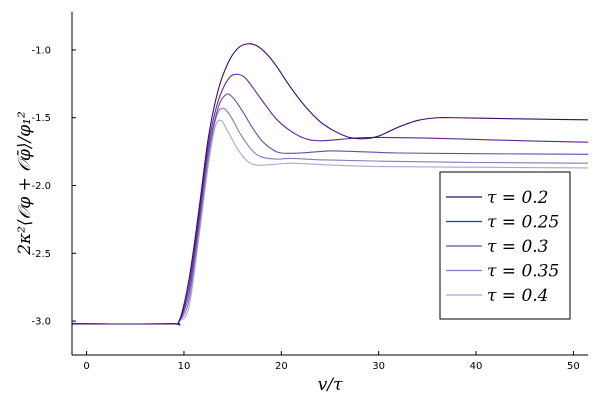 This screenshot has width=600, height=400. I want to click on y-axis-title: 2κ²⟨𝒪φ + 𝒪φ̄⟩/φ₁², so click(25, 183).